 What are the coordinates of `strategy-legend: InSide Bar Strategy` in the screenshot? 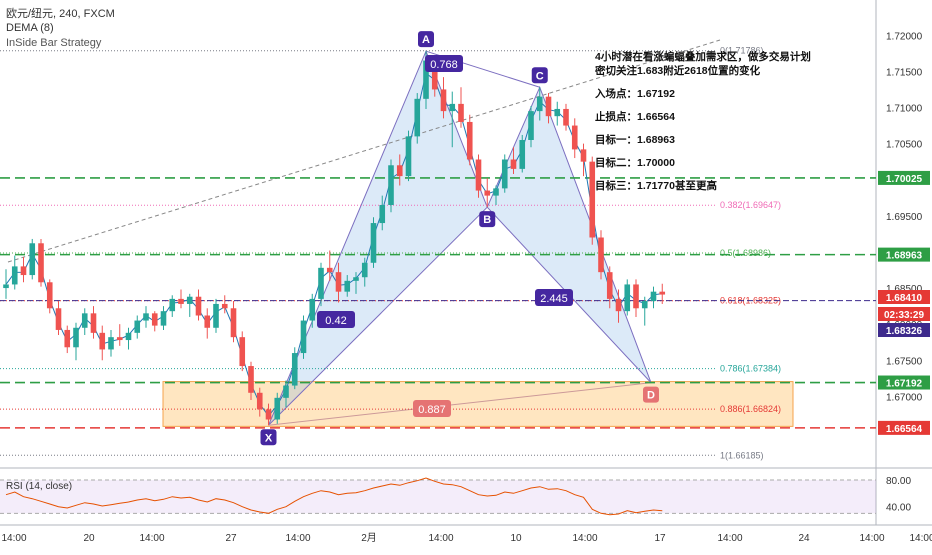 It's located at (54, 43).